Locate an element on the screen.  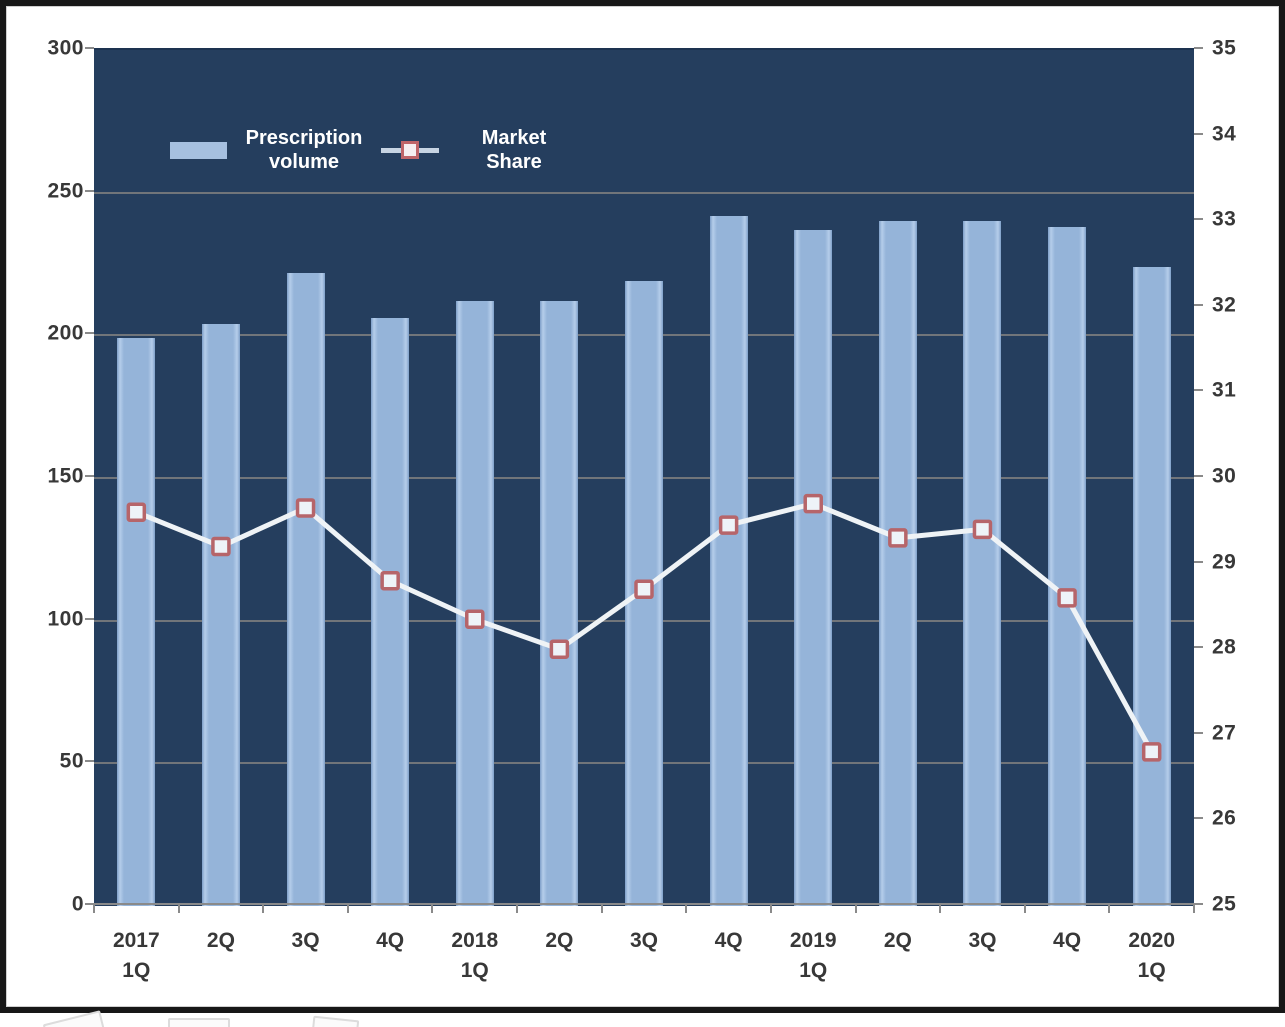
marker-2018-1Q is located at coordinates (475, 619).